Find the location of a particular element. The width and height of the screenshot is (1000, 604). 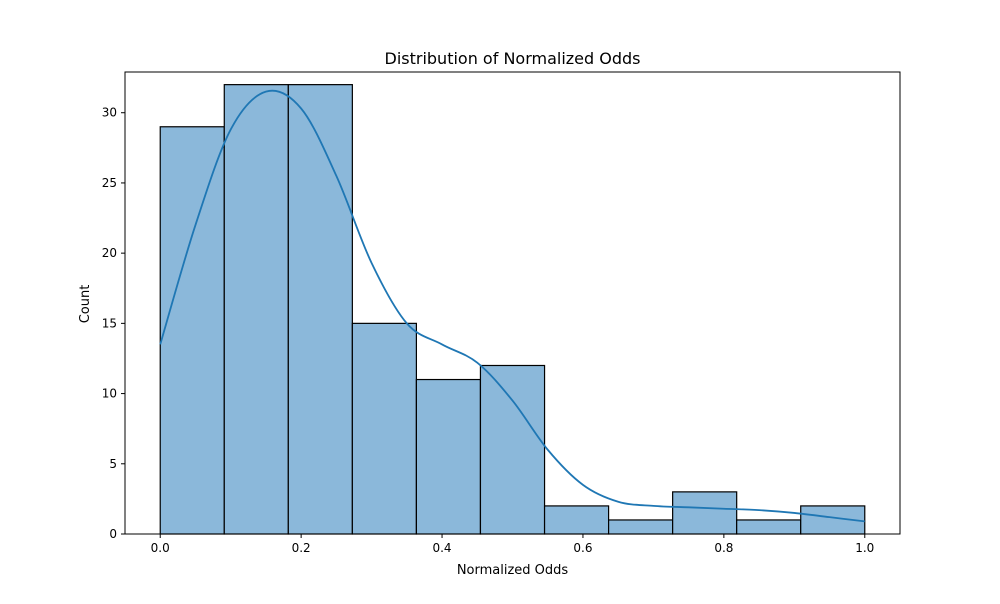

x-tick-label: 0.6 is located at coordinates (582, 548).